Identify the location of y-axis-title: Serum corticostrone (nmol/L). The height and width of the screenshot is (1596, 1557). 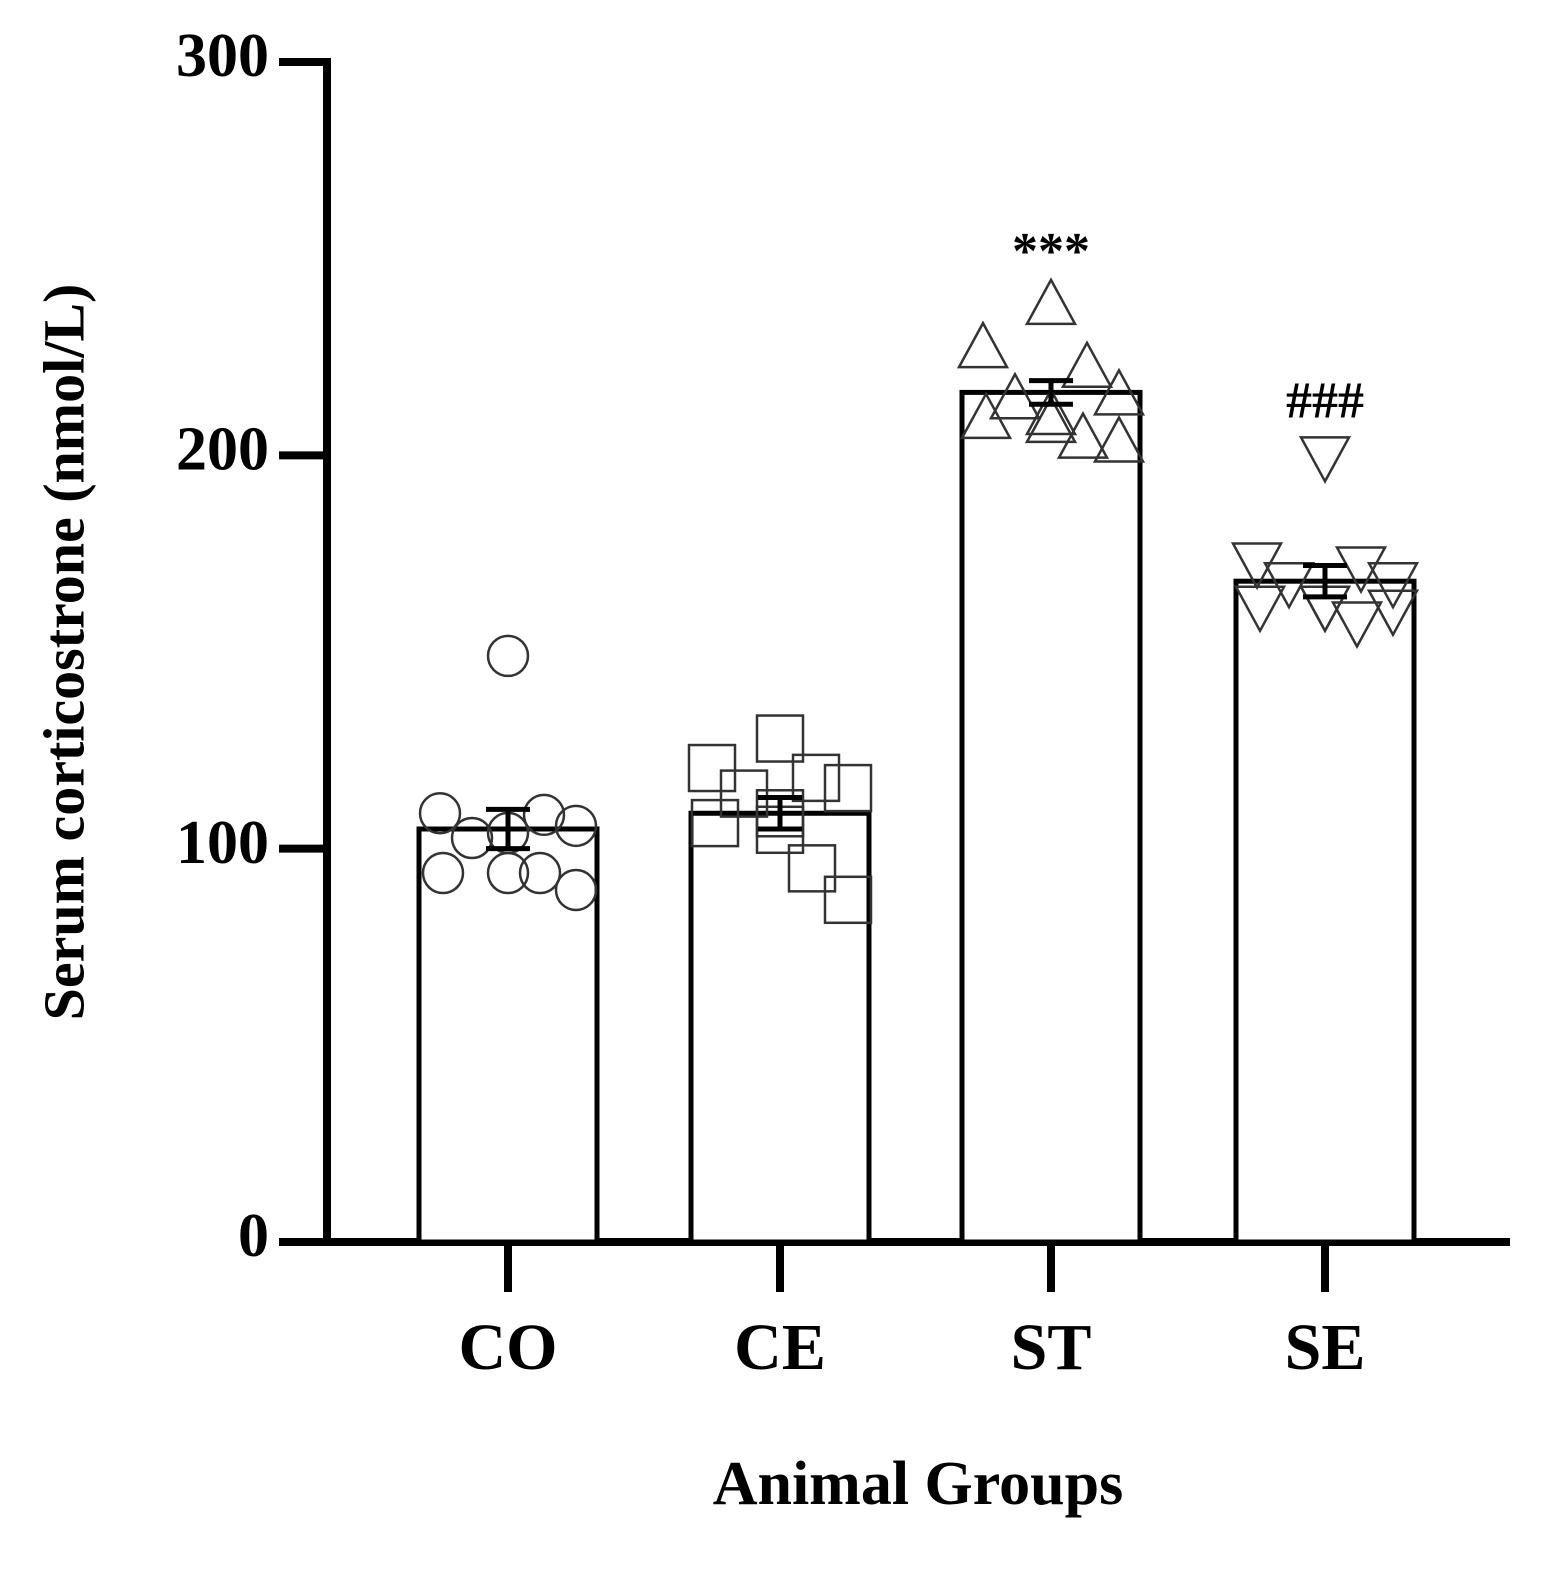
(63, 652).